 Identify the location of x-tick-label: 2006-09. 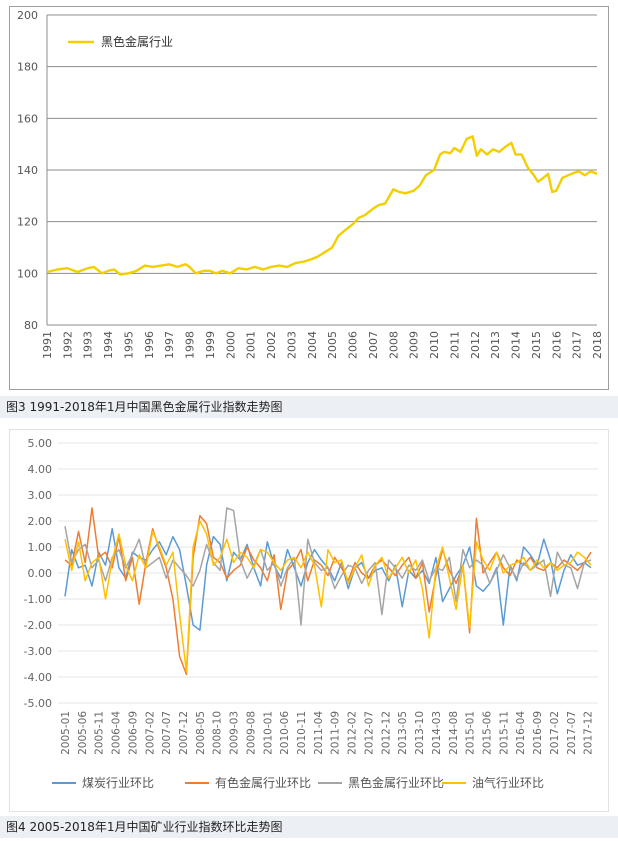
(133, 733).